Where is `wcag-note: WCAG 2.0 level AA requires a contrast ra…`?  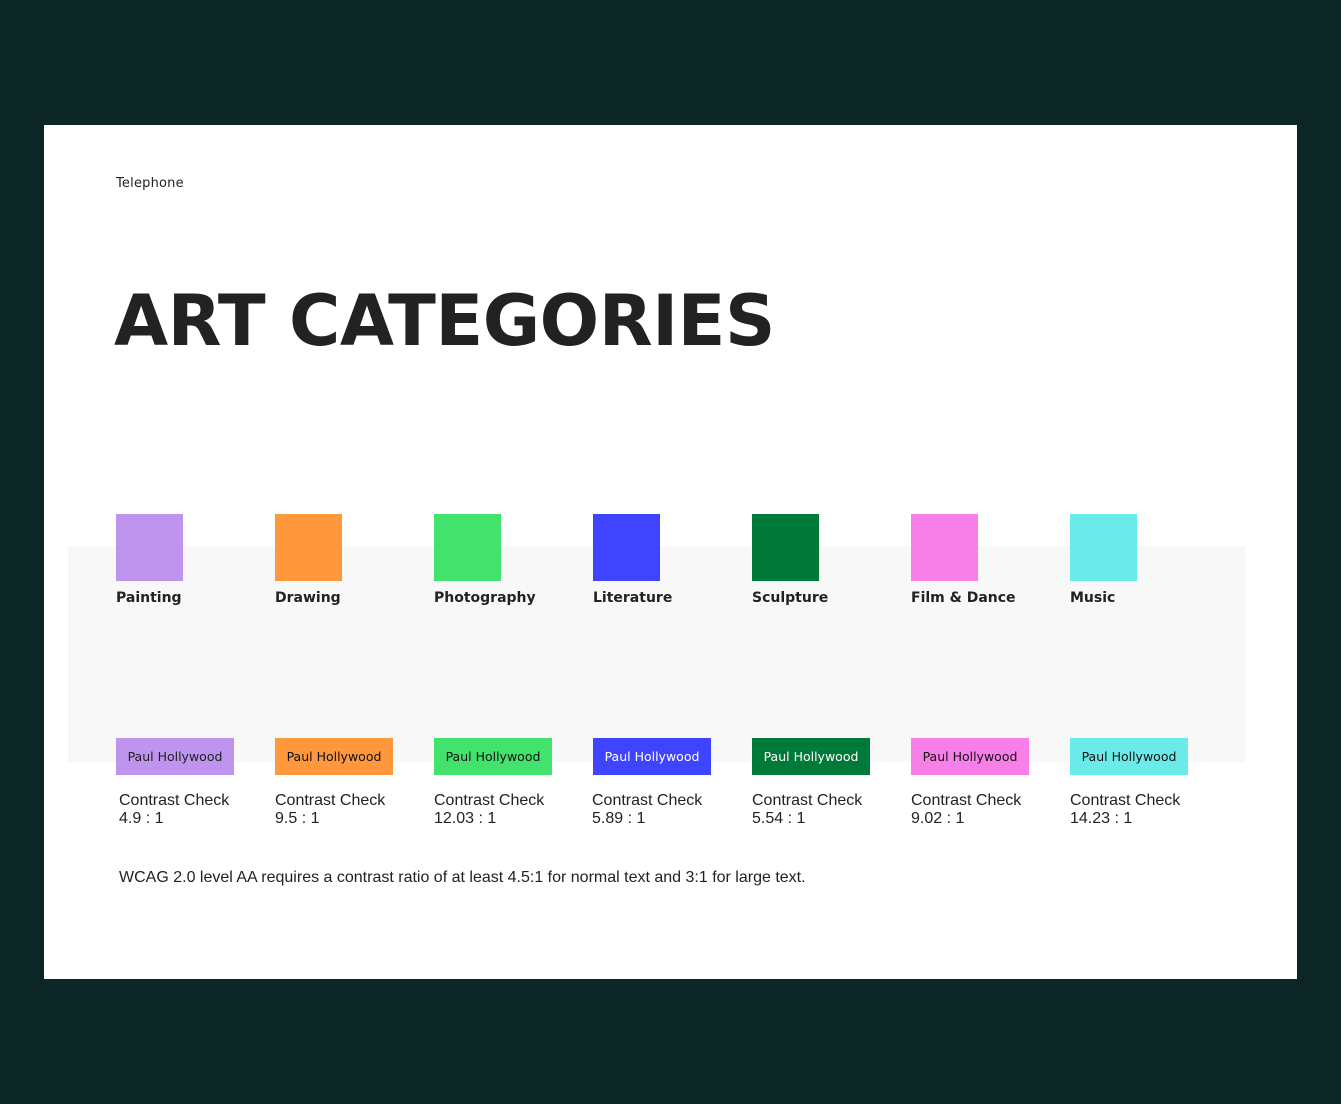 wcag-note: WCAG 2.0 level AA requires a contrast ra… is located at coordinates (462, 877).